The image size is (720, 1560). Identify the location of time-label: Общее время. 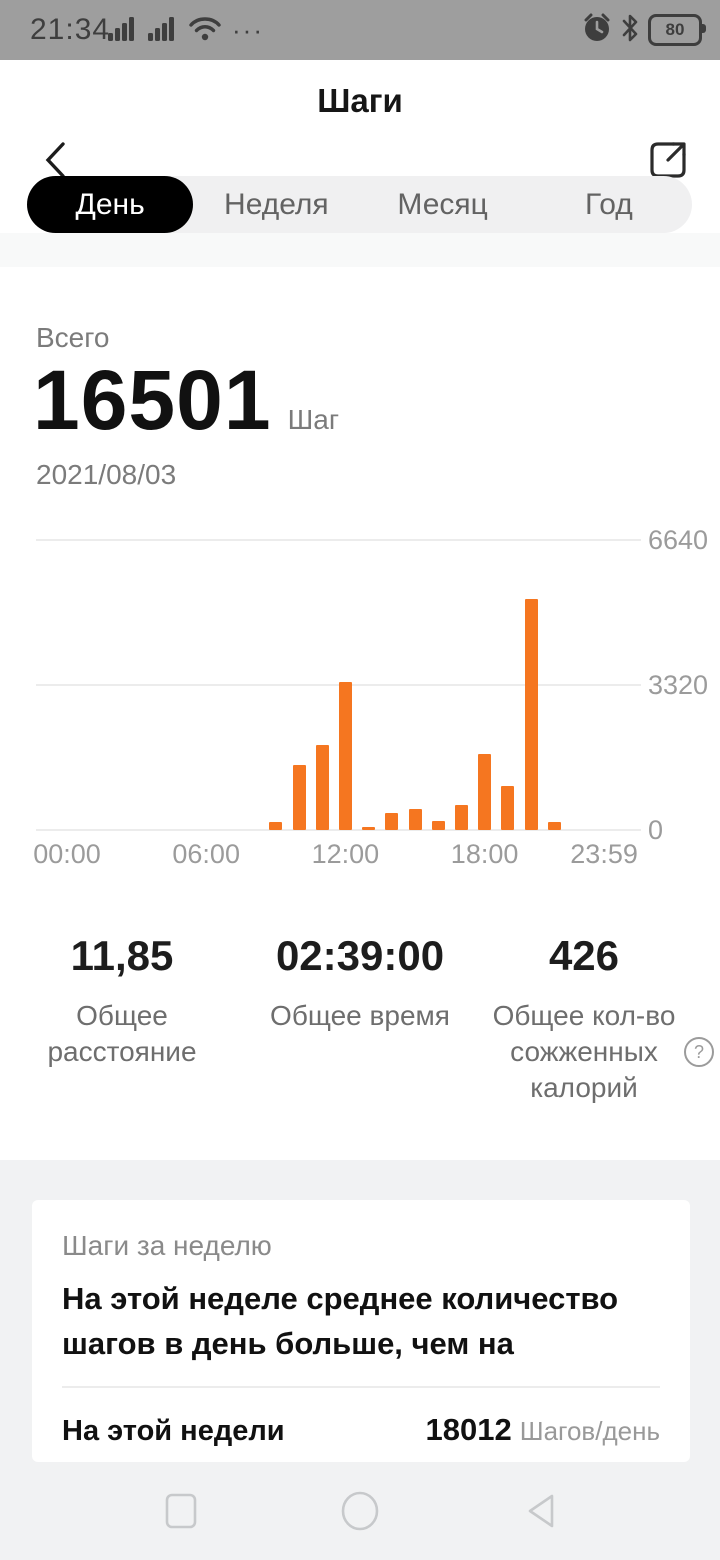
(360, 1015).